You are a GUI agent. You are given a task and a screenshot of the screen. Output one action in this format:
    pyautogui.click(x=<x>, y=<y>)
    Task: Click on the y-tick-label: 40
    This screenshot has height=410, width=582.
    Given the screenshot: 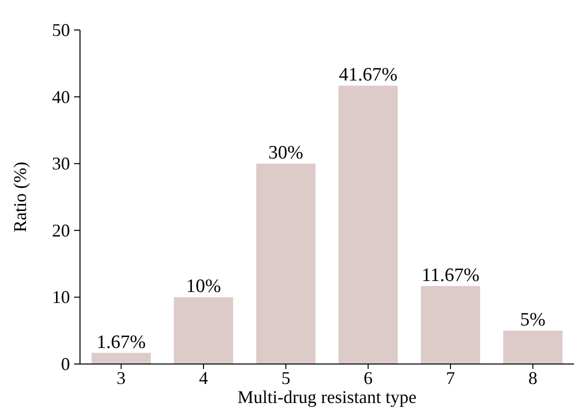 What is the action you would take?
    pyautogui.click(x=61, y=96)
    